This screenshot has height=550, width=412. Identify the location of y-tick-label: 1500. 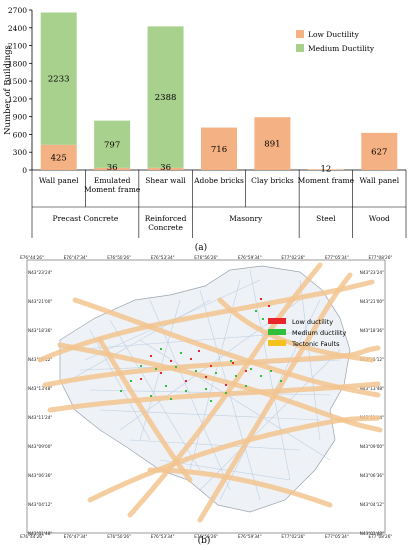
(17, 81).